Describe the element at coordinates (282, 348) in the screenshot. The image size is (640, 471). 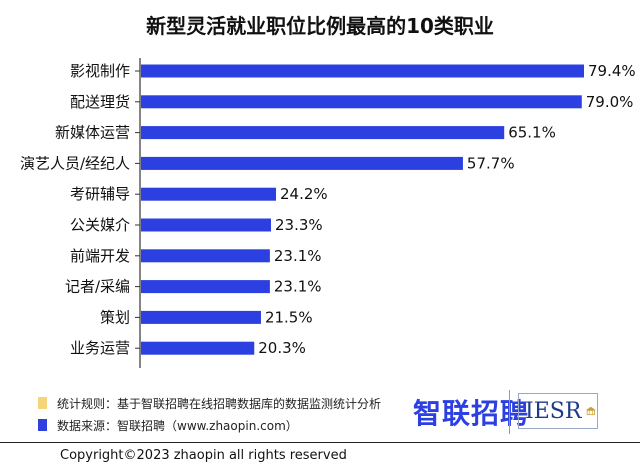
I see `value-label: 20.3%` at that location.